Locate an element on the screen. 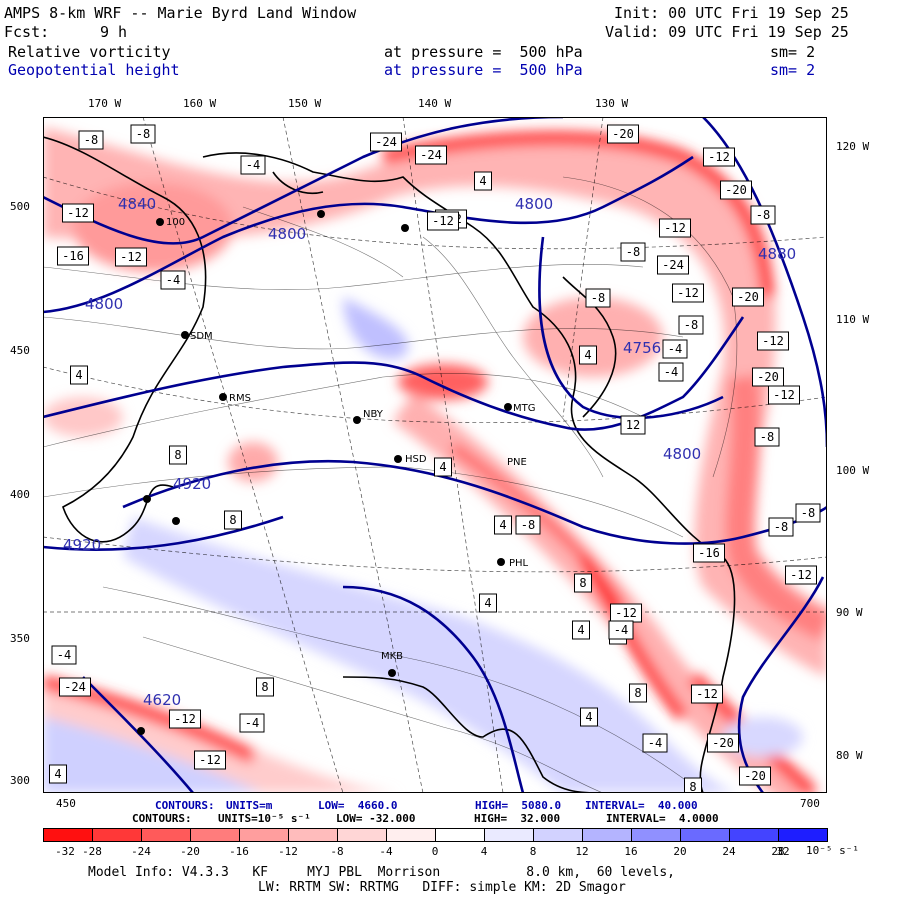 Image resolution: width=900 pixels, height=900 pixels. vorticity-value-text: 12 is located at coordinates (633, 425).